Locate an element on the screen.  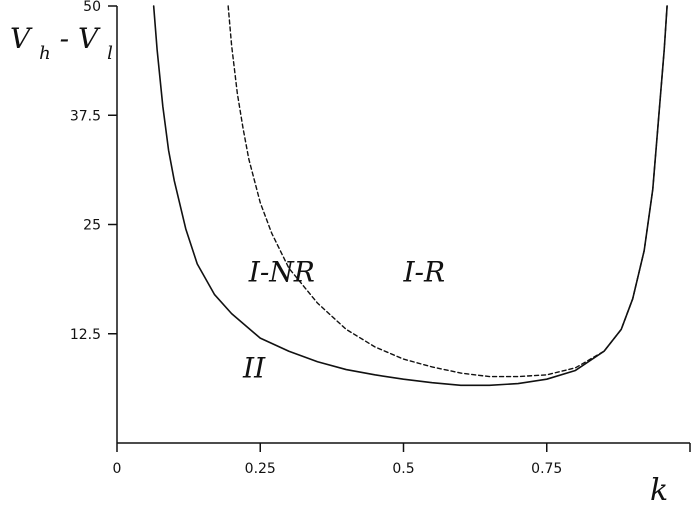
y-tick-label: 37.5 is located at coordinates (85, 116).